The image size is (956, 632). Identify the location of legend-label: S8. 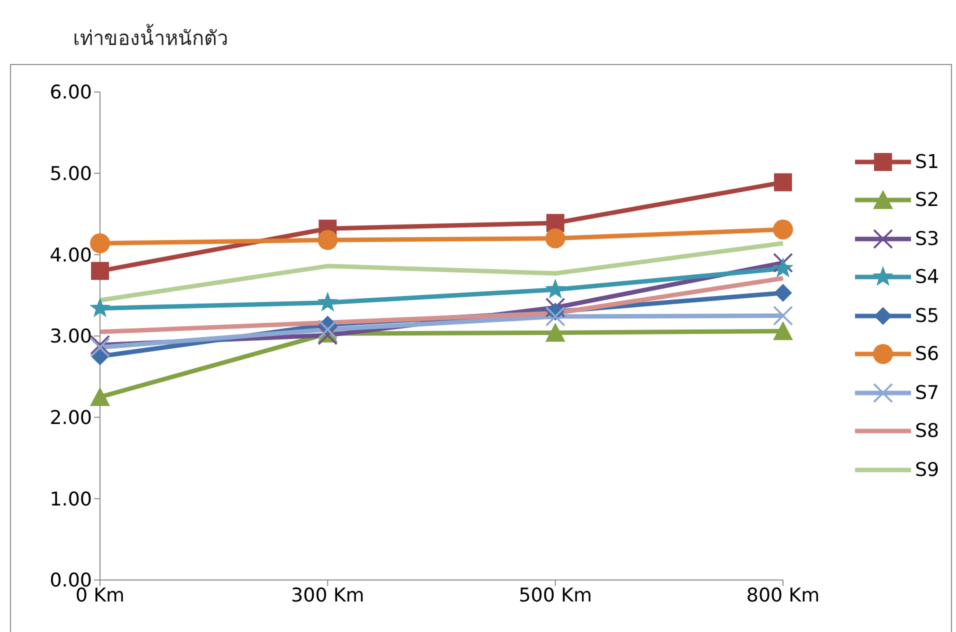
(927, 431).